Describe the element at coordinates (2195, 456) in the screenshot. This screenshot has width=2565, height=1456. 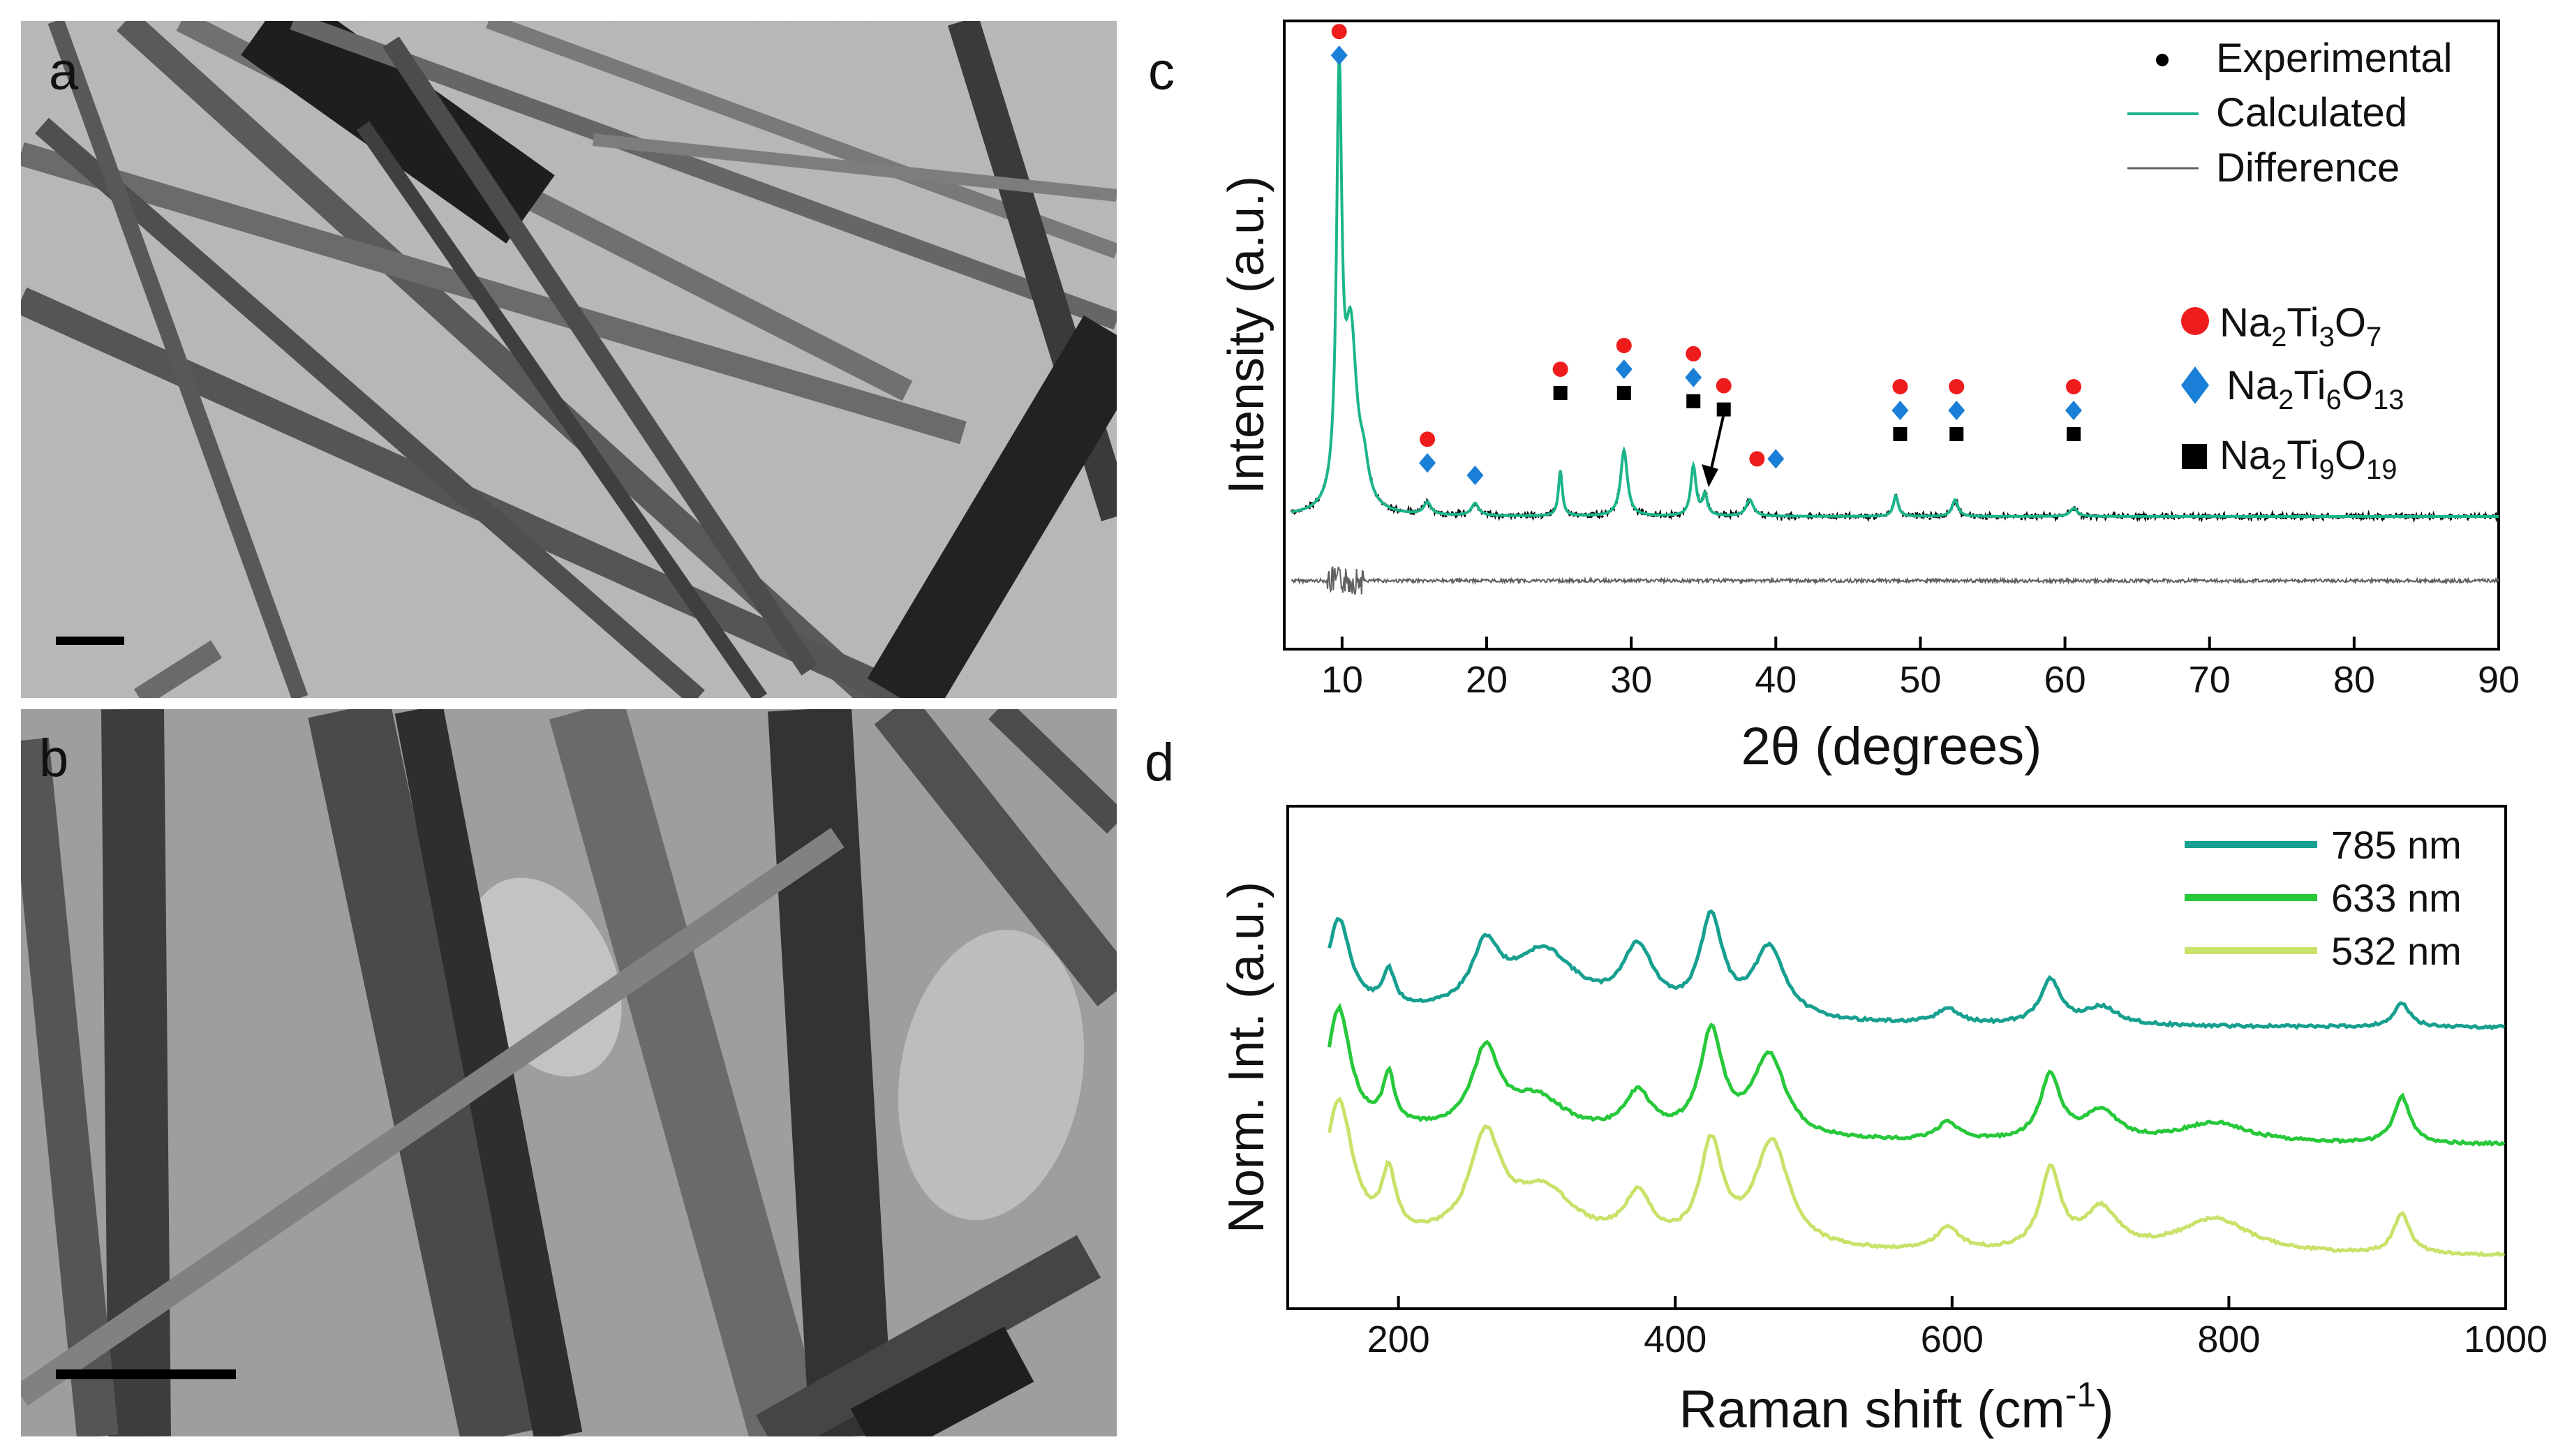
I see `phase-legend-square` at that location.